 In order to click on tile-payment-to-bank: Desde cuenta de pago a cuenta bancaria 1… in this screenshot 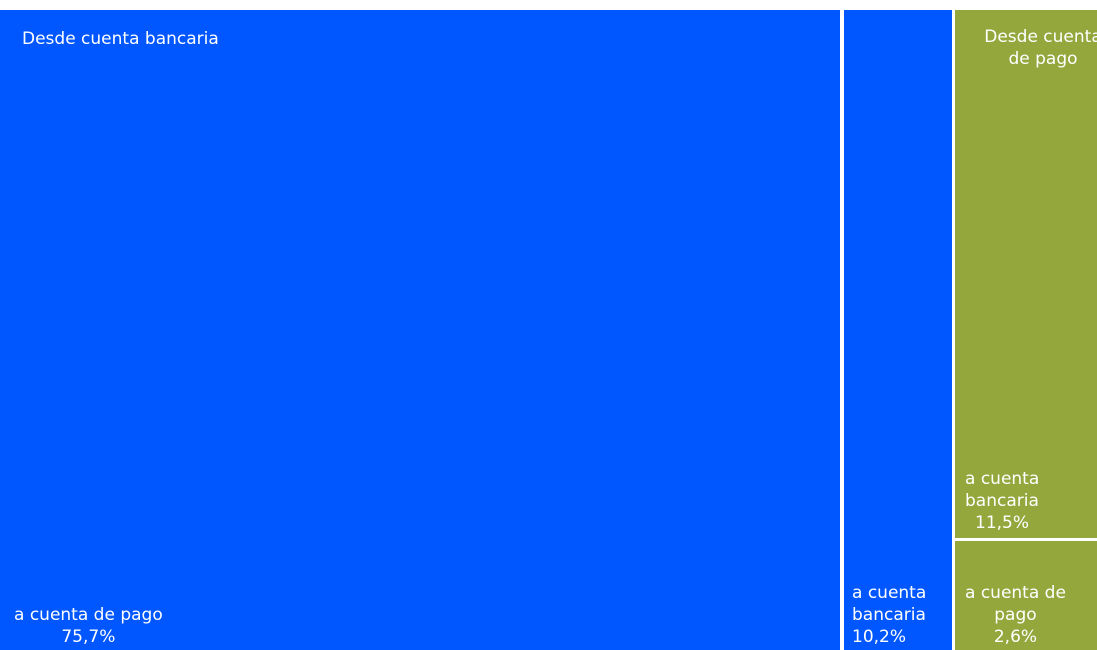, I will do `click(1026, 274)`.